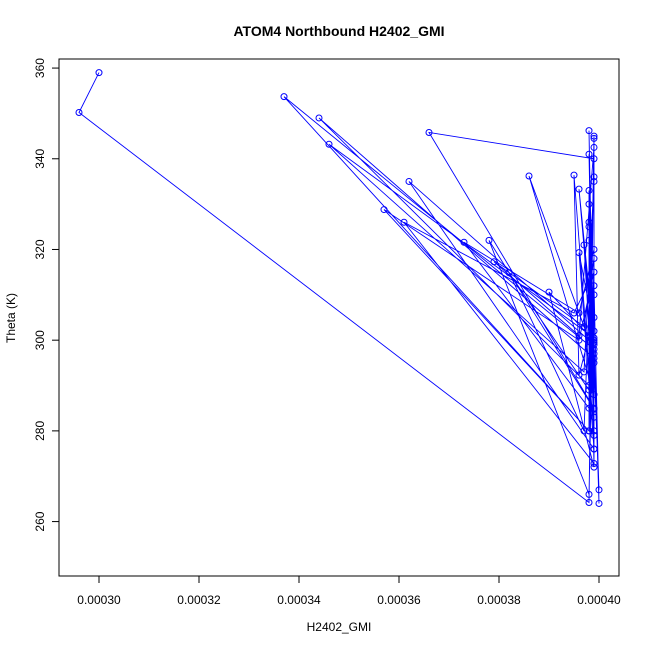  I want to click on y-tick-label: 260, so click(40, 521).